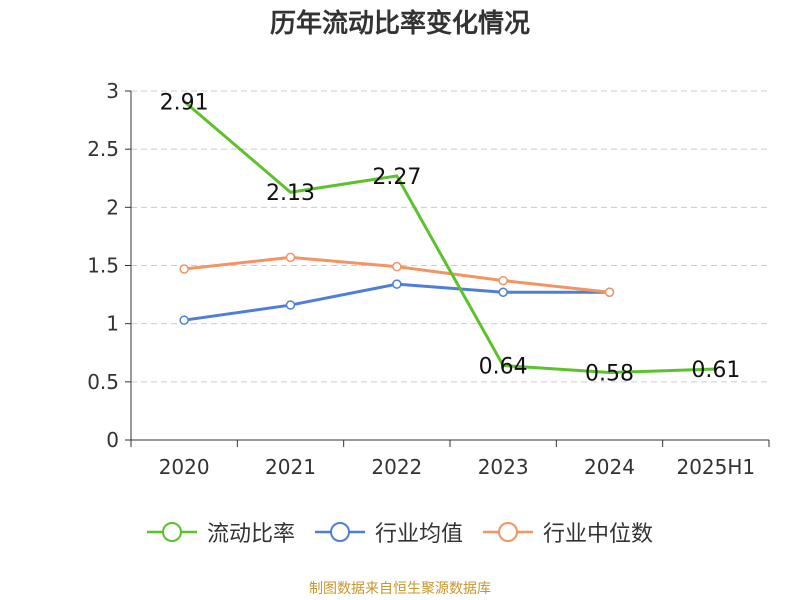 The image size is (800, 600). I want to click on x-tick-label: 2025H1, so click(715, 467).